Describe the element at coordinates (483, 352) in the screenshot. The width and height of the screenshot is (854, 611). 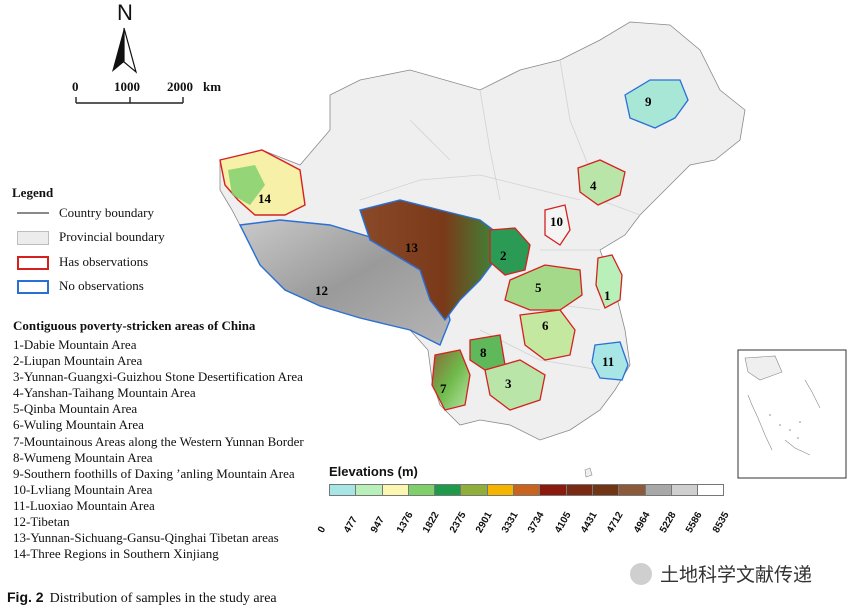
I see `map-label-8: 8` at that location.